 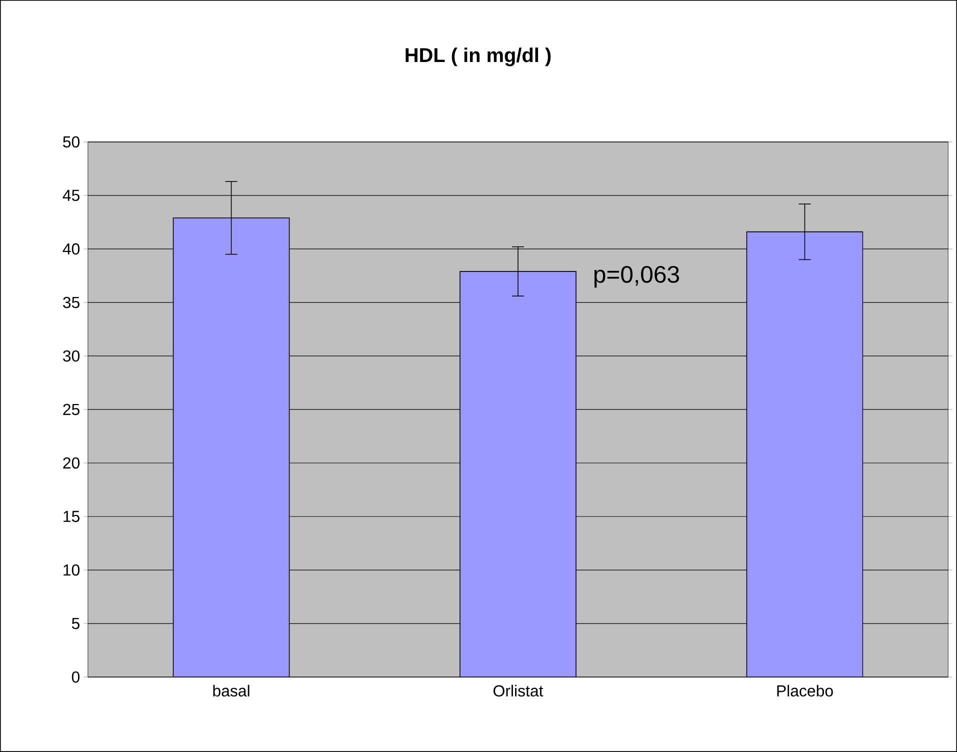 I want to click on y-tick-label: 25, so click(x=71, y=410).